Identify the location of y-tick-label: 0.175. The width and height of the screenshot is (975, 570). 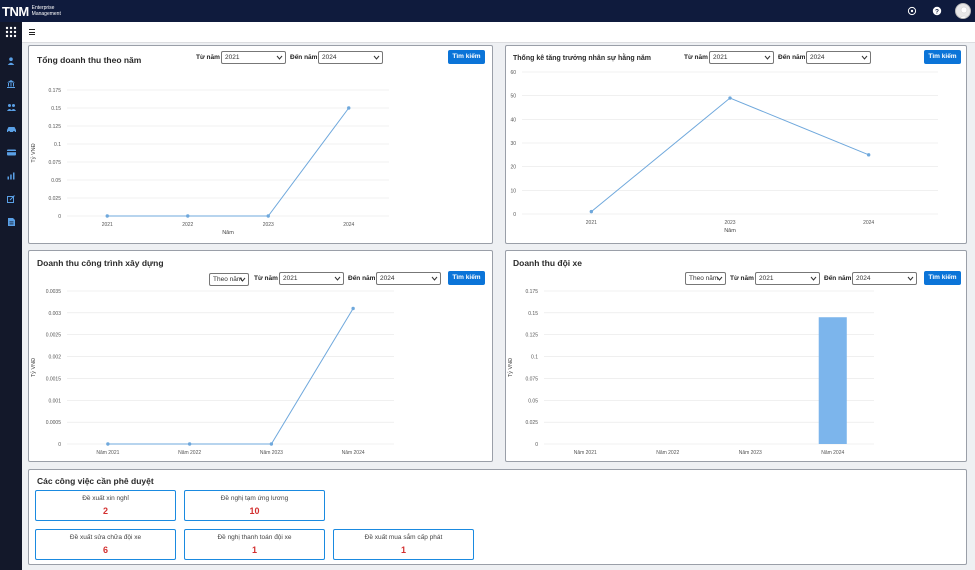
(531, 292).